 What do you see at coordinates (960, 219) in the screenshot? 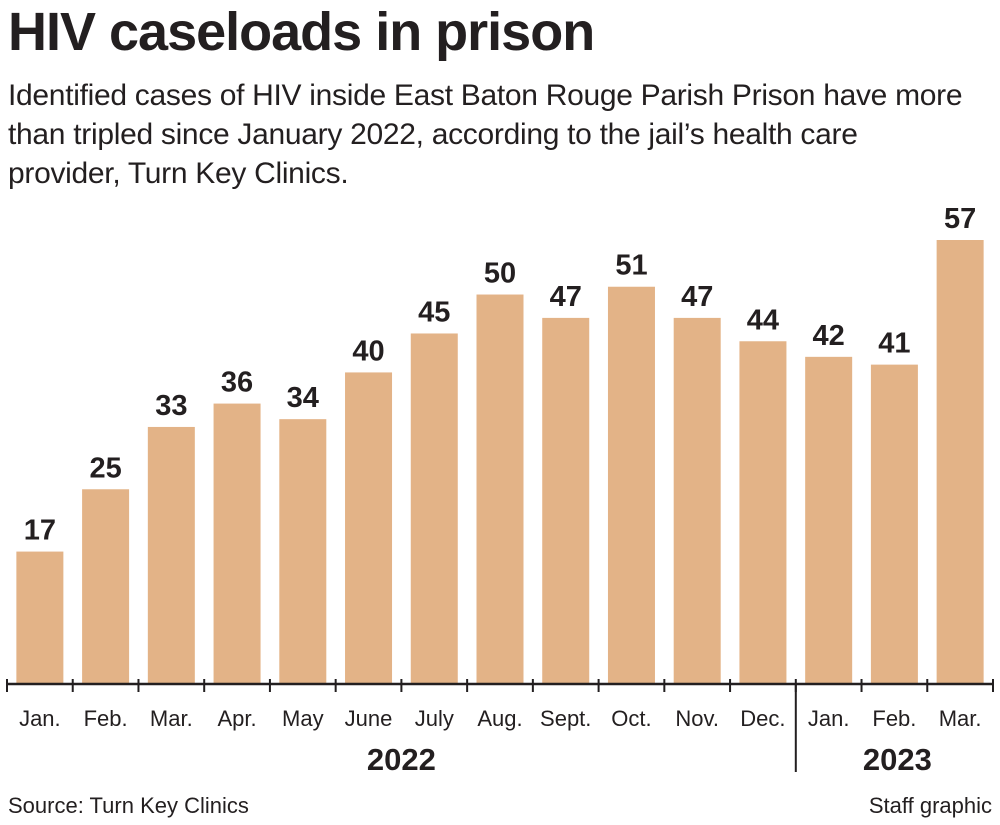
I see `data-label: 57` at bounding box center [960, 219].